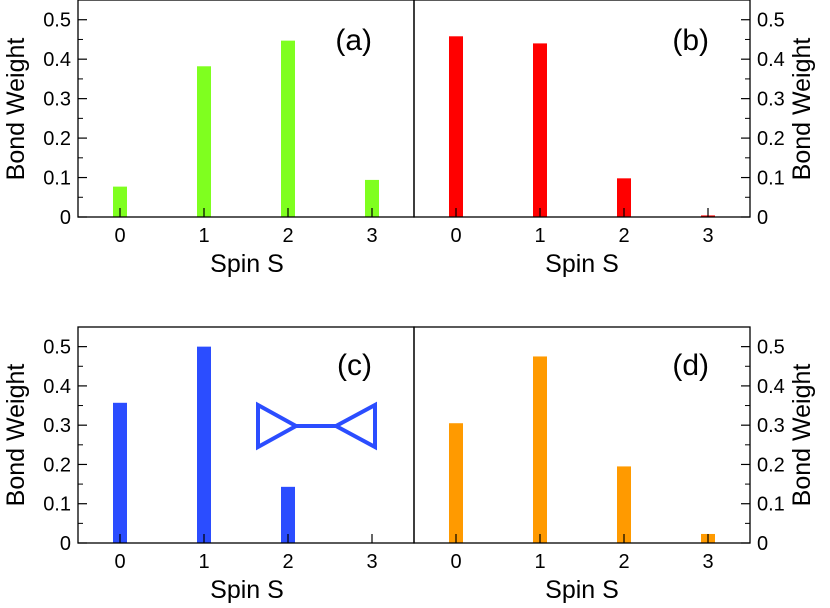  I want to click on ytick-label-c-1: 0.1, so click(57, 505).